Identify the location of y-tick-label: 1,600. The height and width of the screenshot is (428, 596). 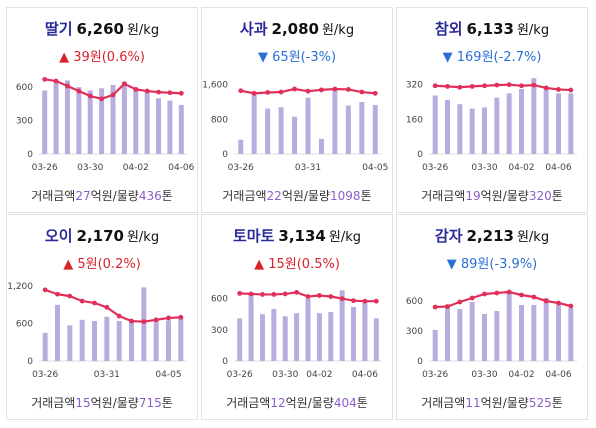
(215, 86).